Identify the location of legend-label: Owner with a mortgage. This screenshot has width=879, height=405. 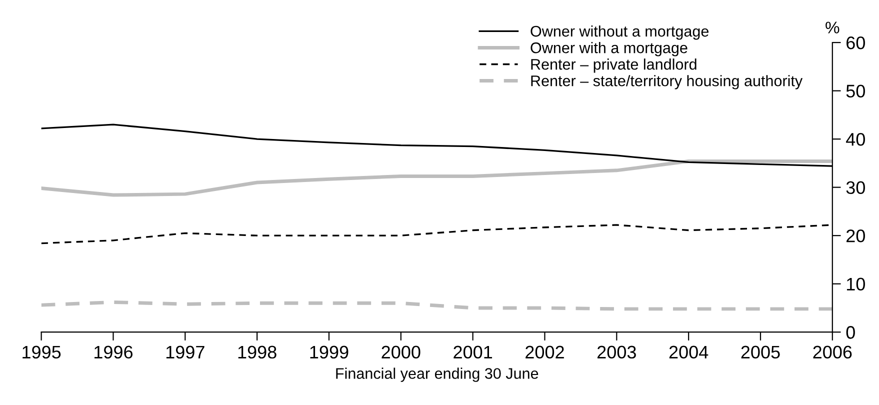
(609, 49).